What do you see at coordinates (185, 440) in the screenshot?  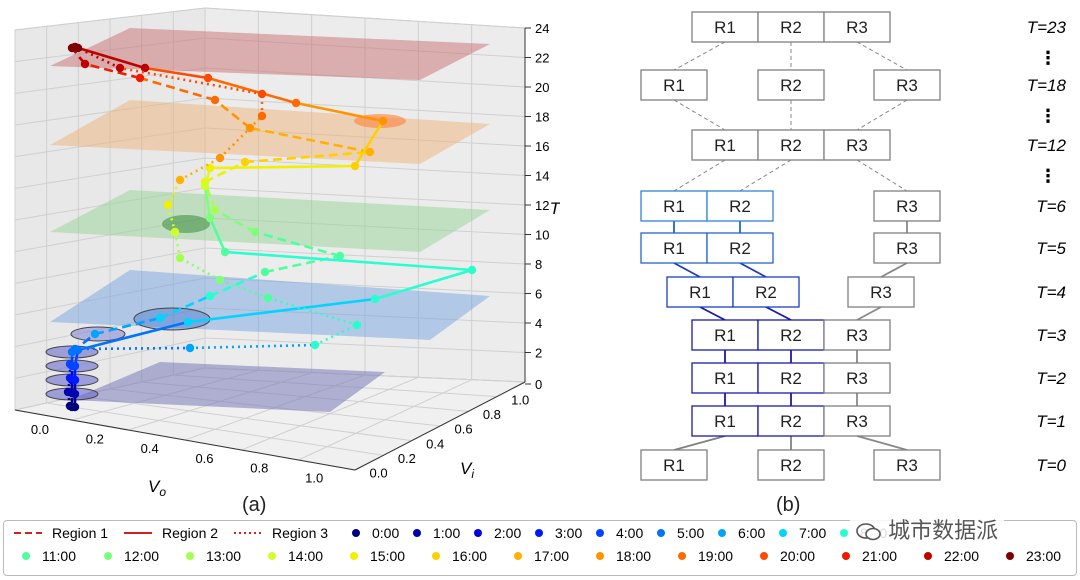 I see `x-axis-line` at bounding box center [185, 440].